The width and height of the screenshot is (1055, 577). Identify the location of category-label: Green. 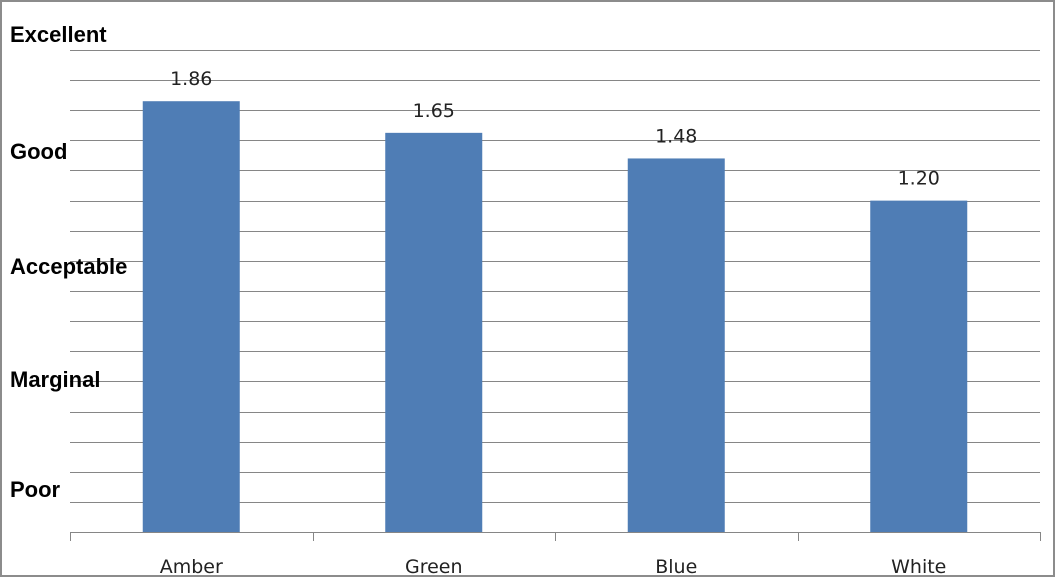
(434, 566).